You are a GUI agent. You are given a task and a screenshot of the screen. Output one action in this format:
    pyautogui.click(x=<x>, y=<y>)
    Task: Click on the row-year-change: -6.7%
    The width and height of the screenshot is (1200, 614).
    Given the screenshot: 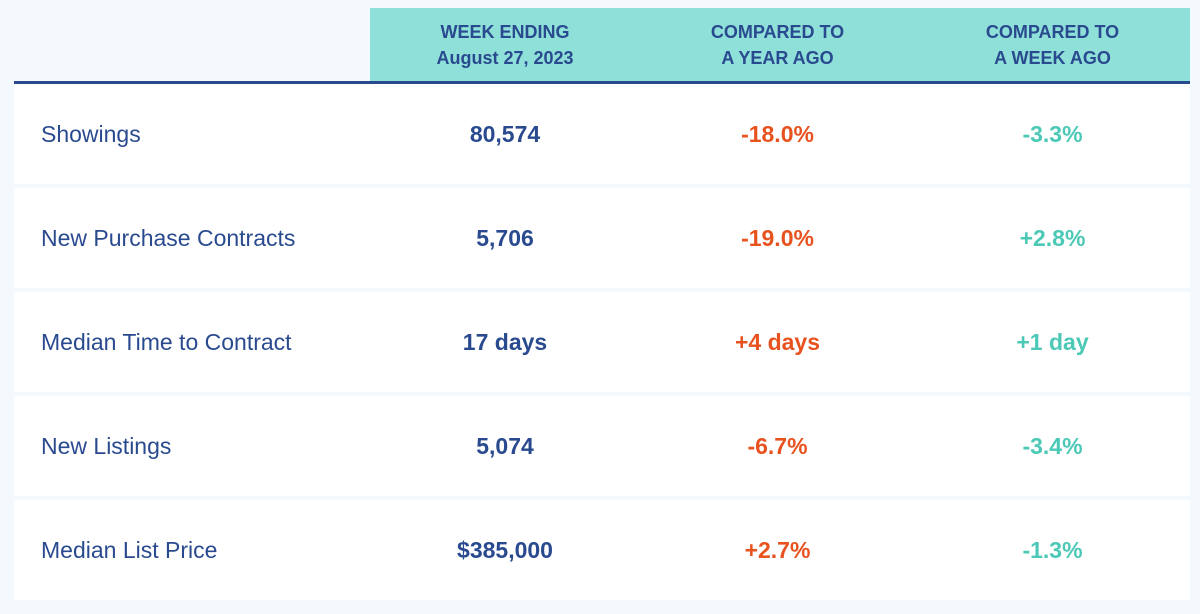 What is the action you would take?
    pyautogui.click(x=777, y=445)
    